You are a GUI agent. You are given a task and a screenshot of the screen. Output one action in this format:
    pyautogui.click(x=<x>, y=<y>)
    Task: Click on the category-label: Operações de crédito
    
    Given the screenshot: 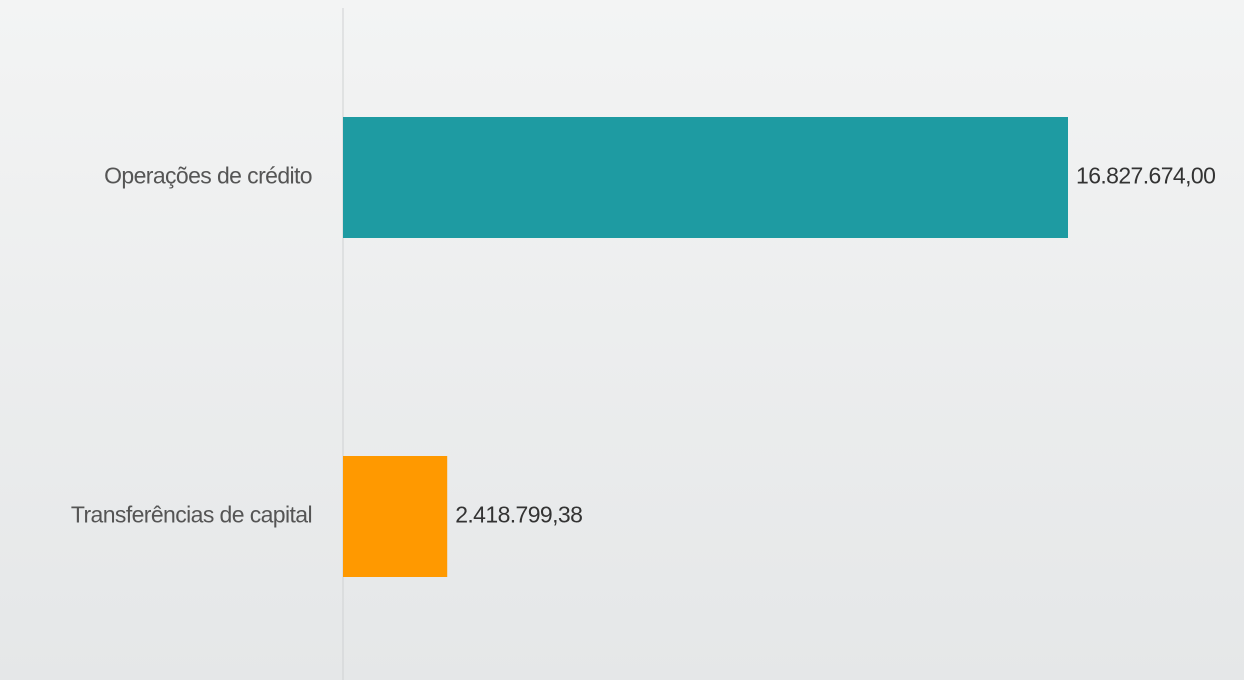 What is the action you would take?
    pyautogui.click(x=208, y=176)
    